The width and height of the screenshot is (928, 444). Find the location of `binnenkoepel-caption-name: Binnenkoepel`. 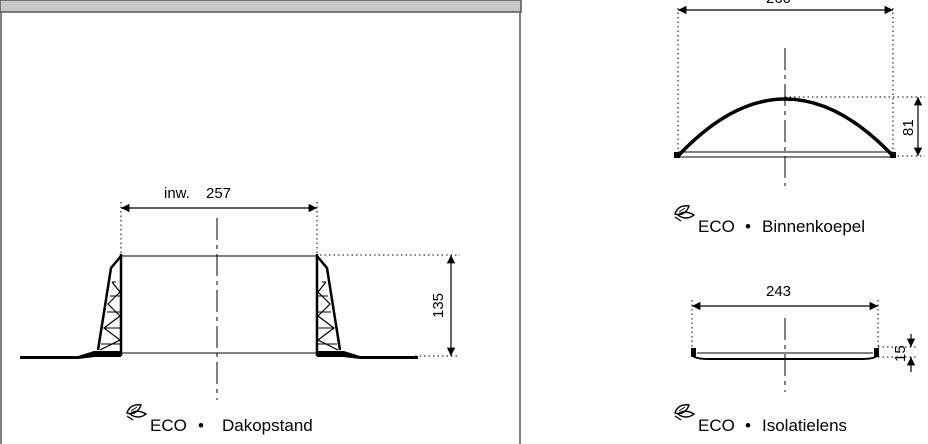

binnenkoepel-caption-name: Binnenkoepel is located at coordinates (813, 226).